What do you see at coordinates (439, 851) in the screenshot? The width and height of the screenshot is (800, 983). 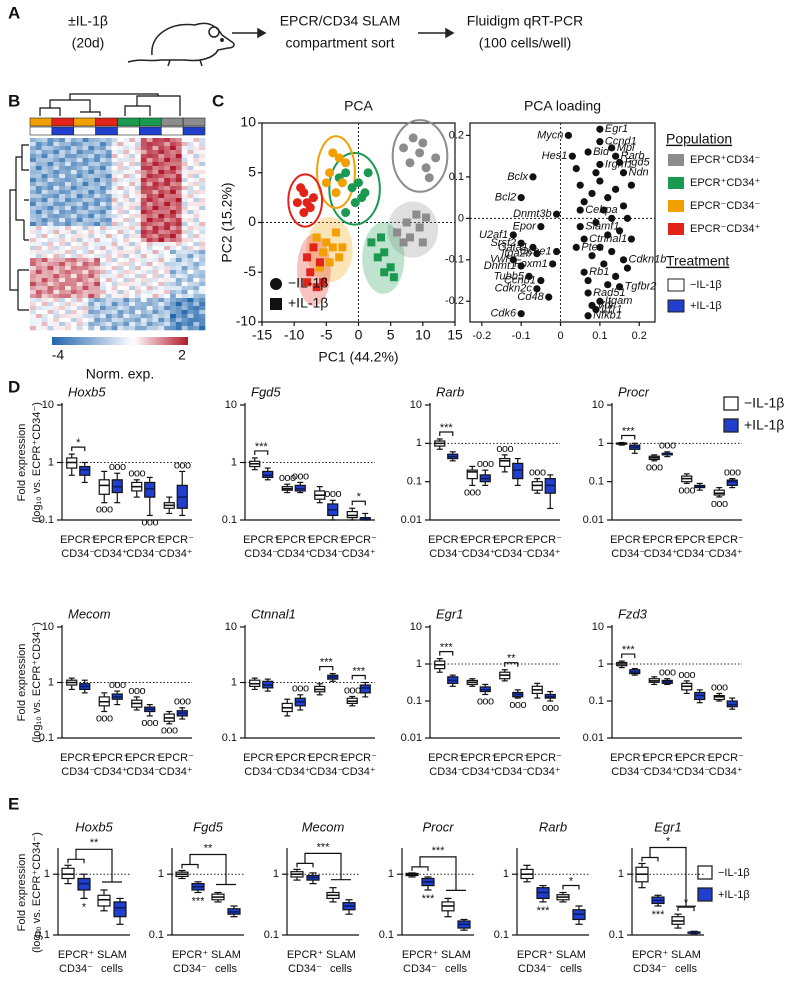 I see `significance-label: ***` at bounding box center [439, 851].